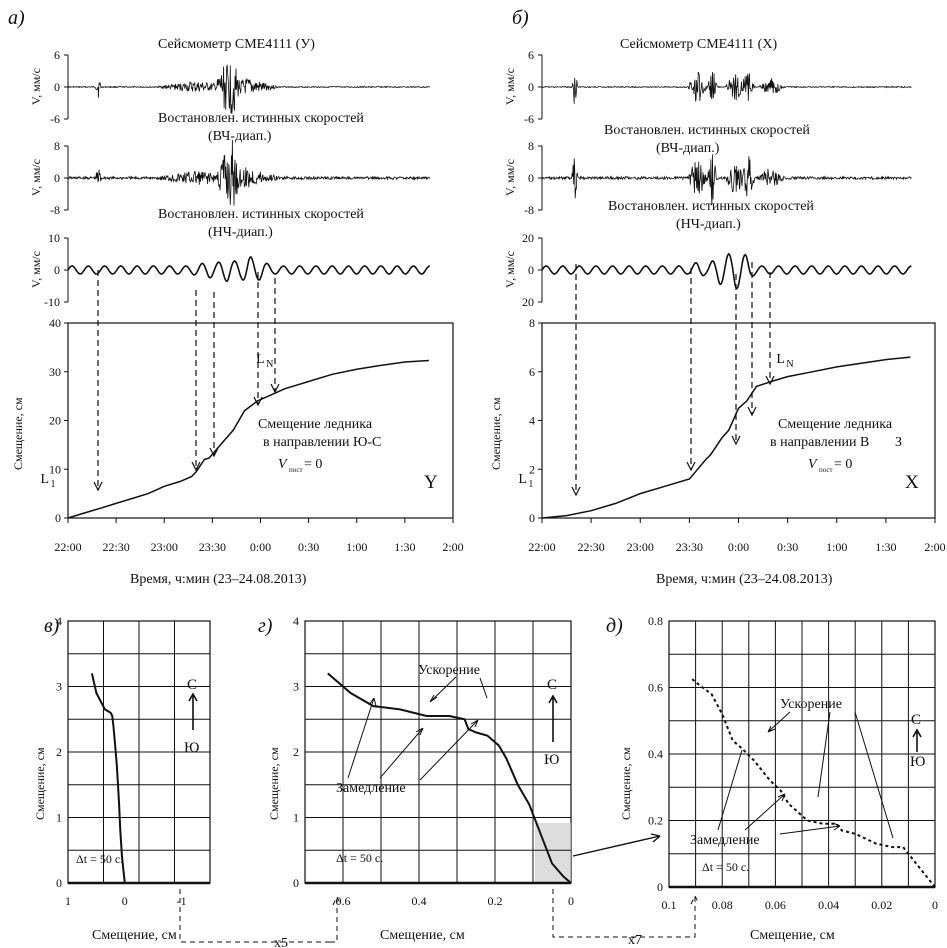 Image resolution: width=947 pixels, height=948 pixels. Describe the element at coordinates (248, 439) in the screenshot. I see `a-disp-line` at that location.